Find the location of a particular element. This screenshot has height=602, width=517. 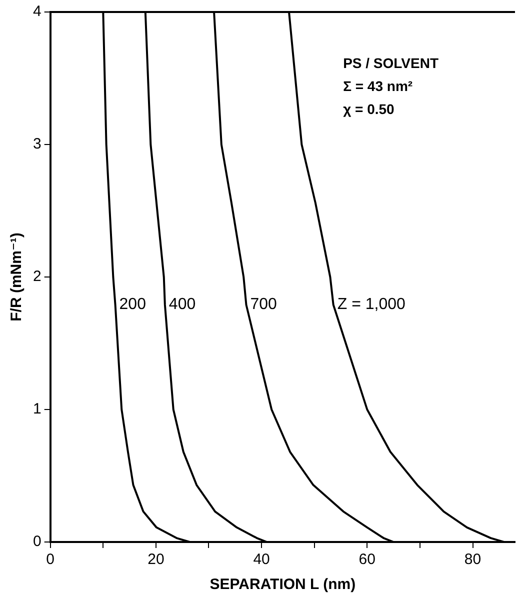

x-tick-label: 0 is located at coordinates (50, 559).